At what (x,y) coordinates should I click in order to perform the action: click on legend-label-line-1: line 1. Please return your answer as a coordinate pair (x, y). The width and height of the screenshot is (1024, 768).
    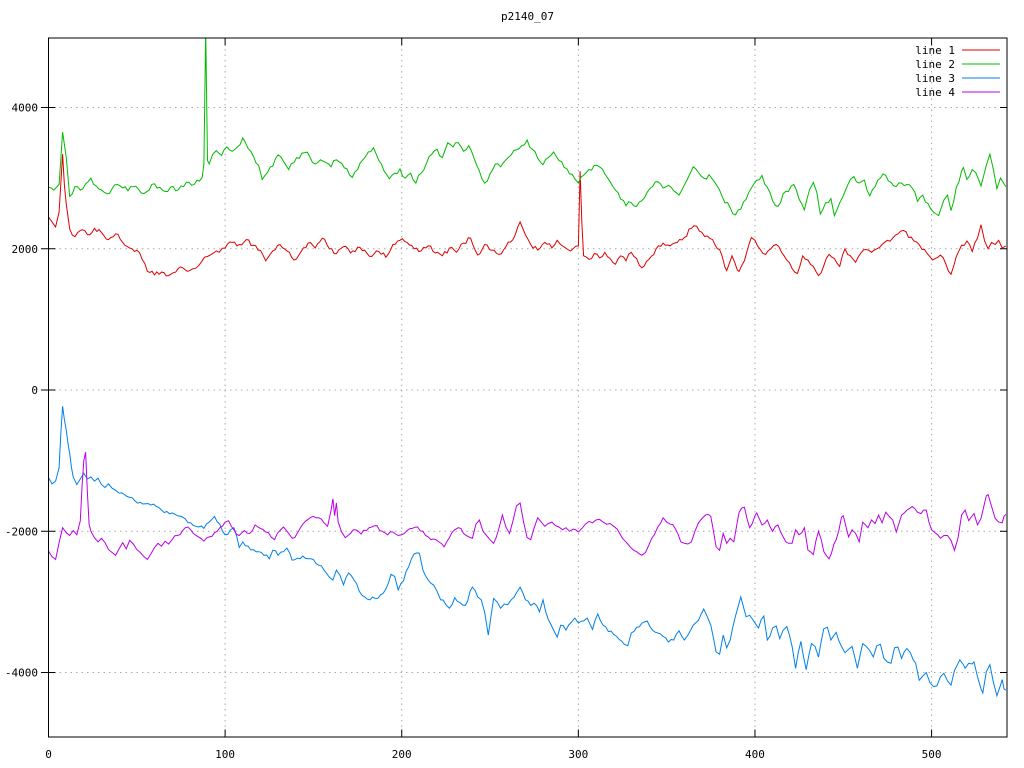
    Looking at the image, I should click on (935, 50).